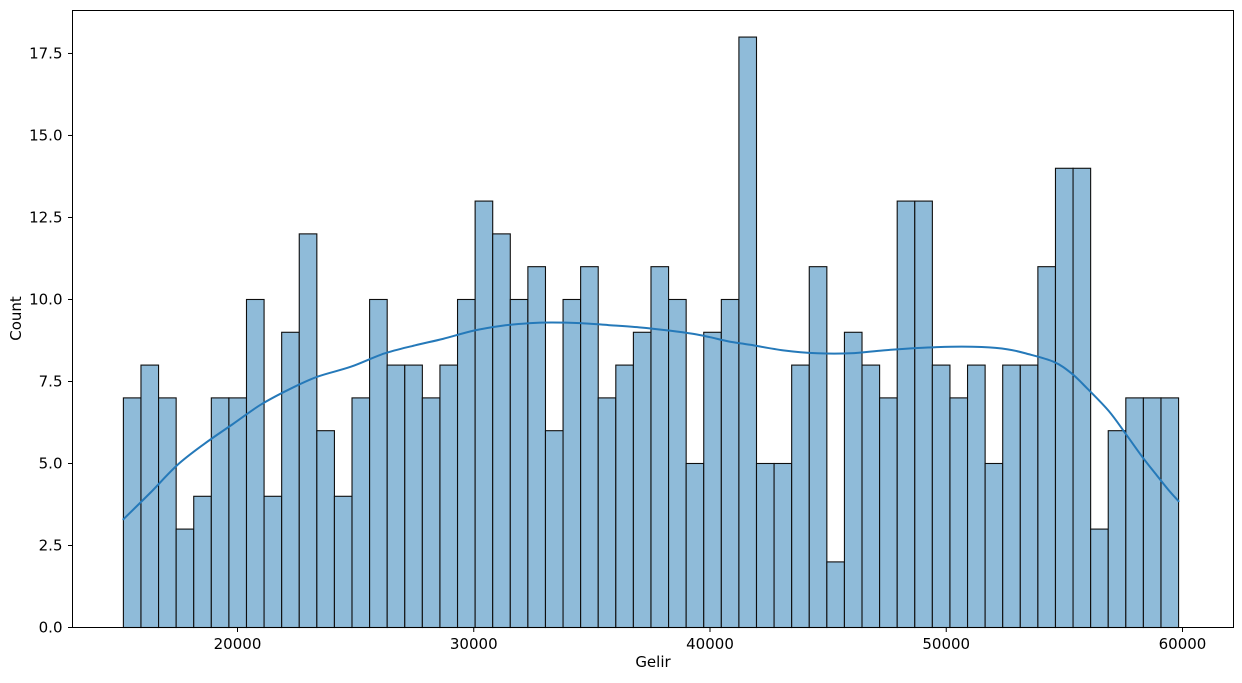 The image size is (1242, 683). Describe the element at coordinates (1183, 644) in the screenshot. I see `x-tick-label: 60000` at that location.